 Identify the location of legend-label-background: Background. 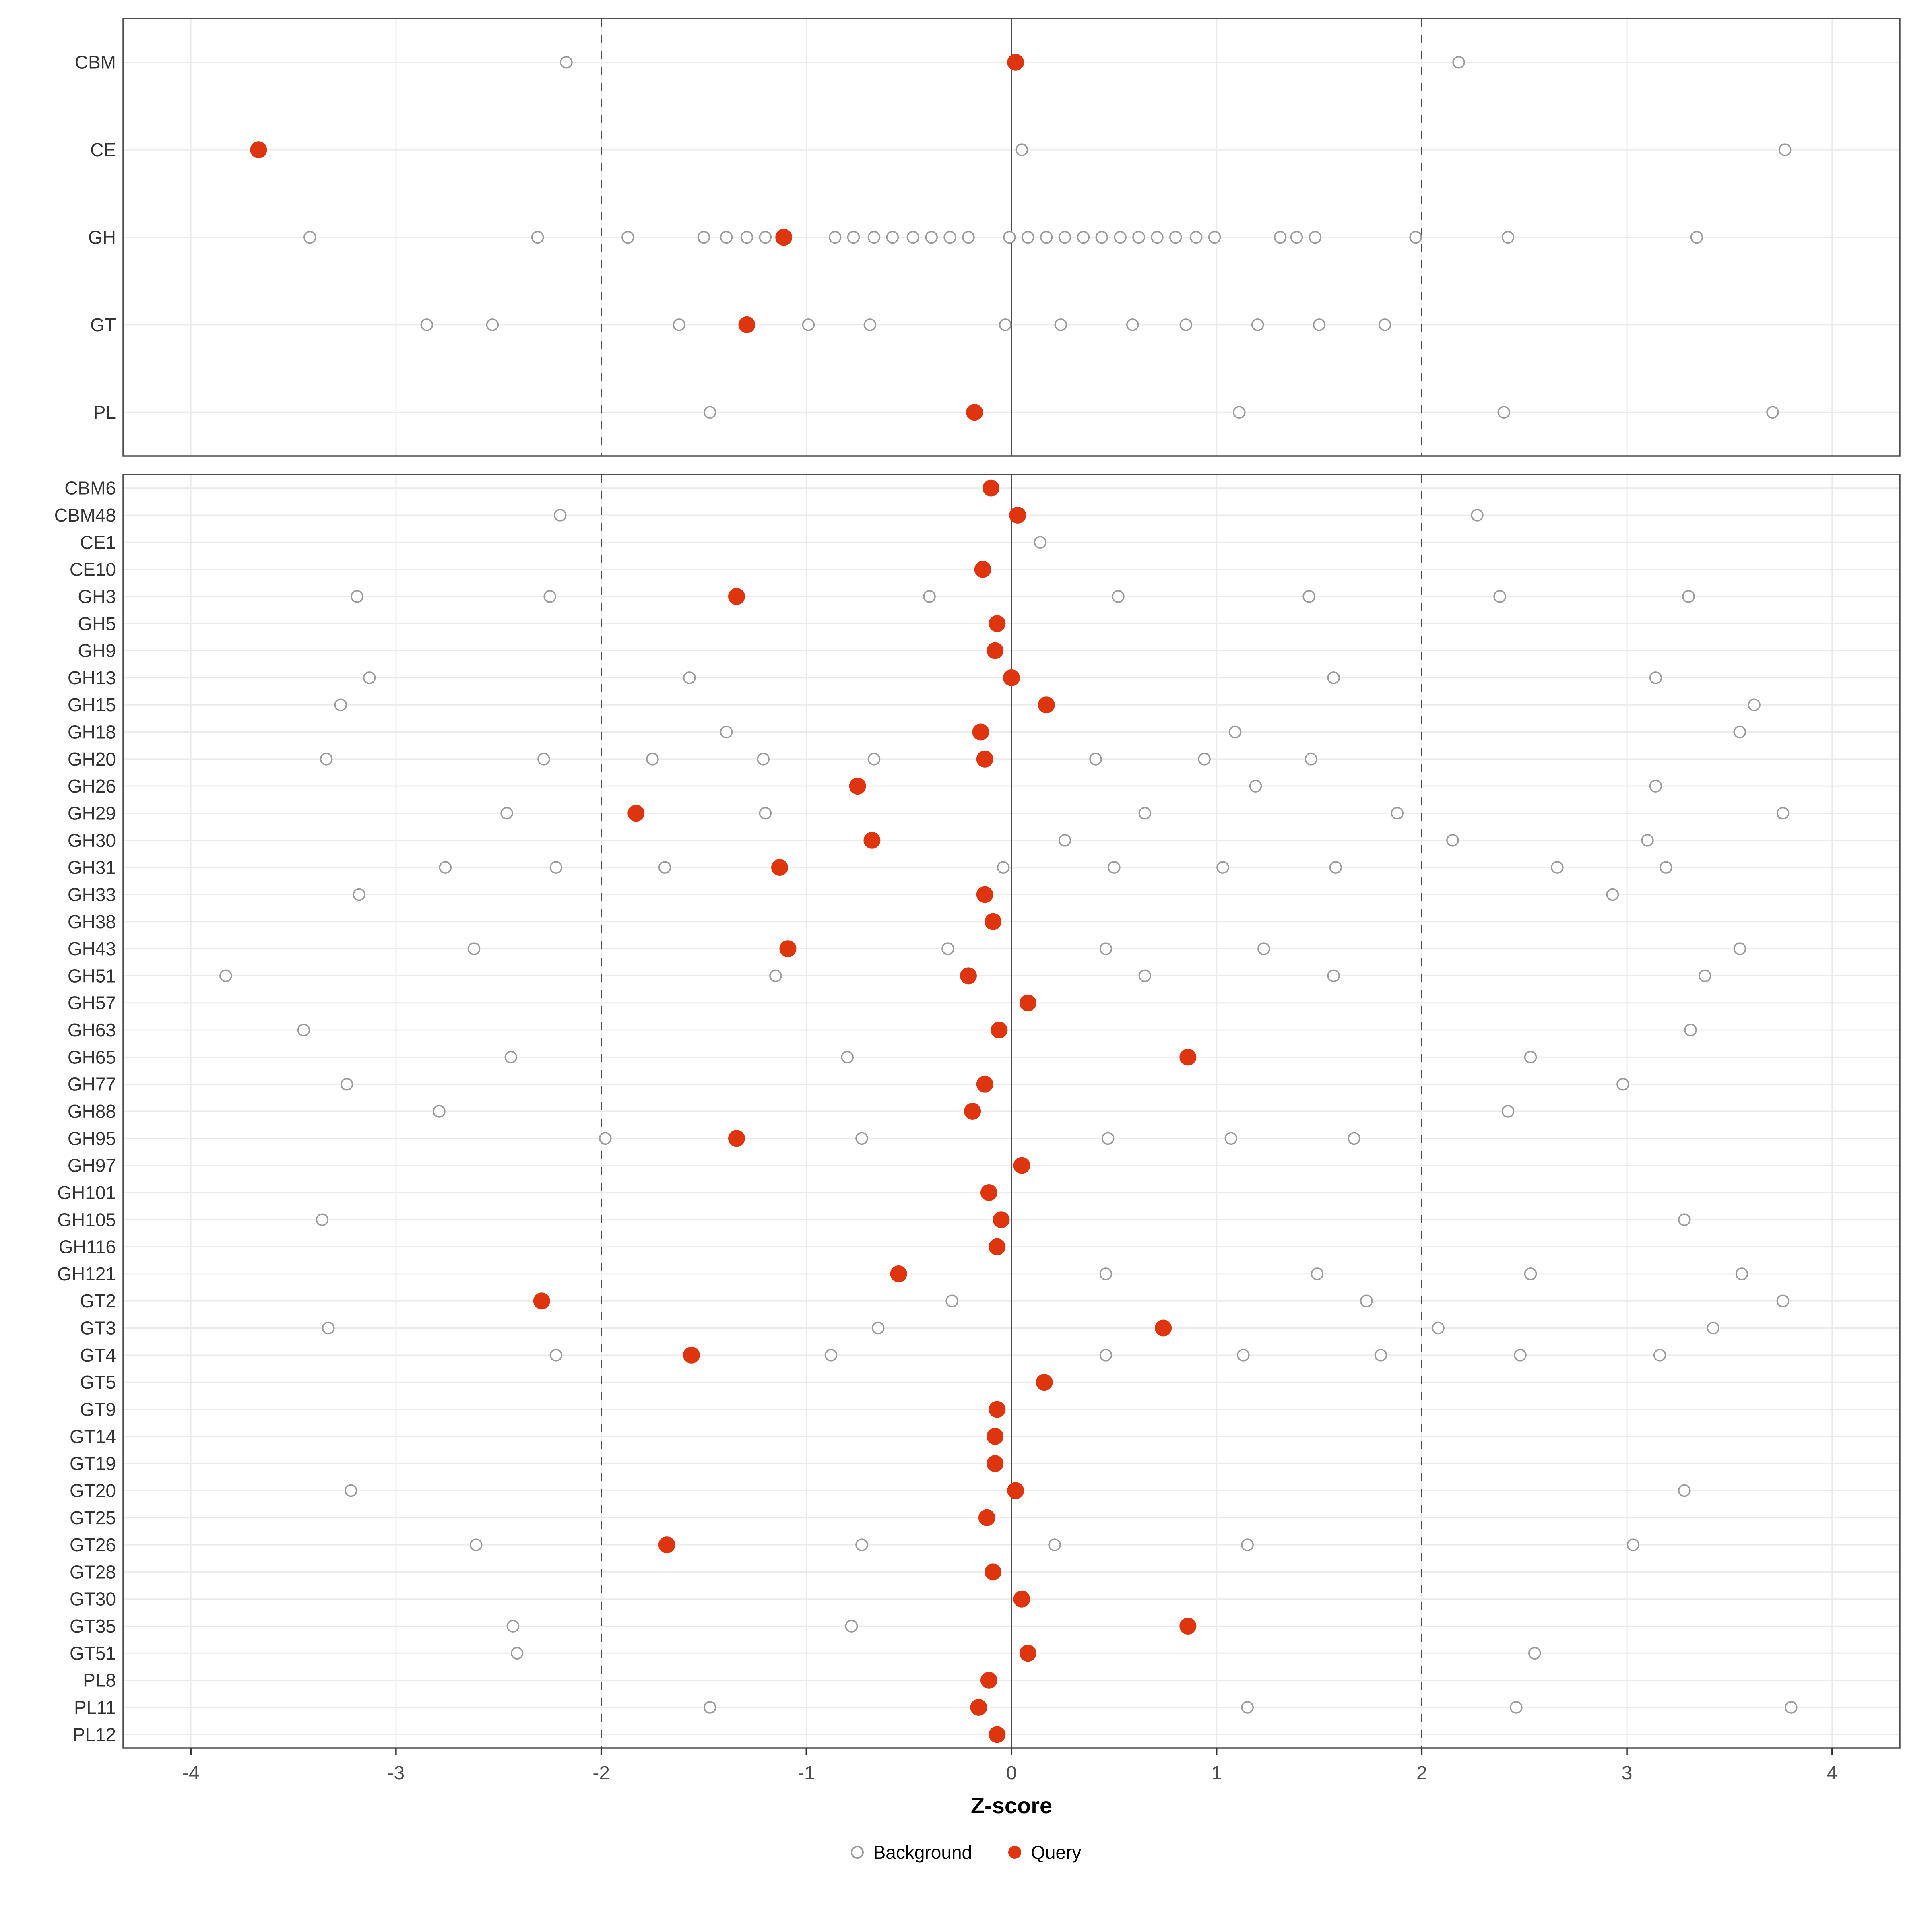
(923, 1852).